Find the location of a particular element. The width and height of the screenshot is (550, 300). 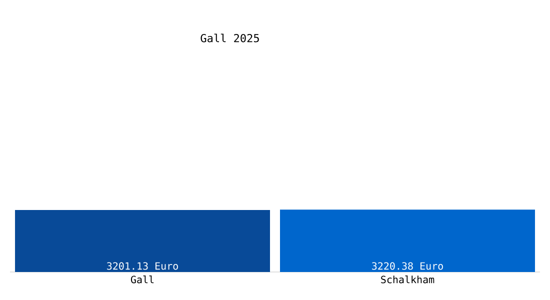

x-tick-label: Schalkham is located at coordinates (407, 280).